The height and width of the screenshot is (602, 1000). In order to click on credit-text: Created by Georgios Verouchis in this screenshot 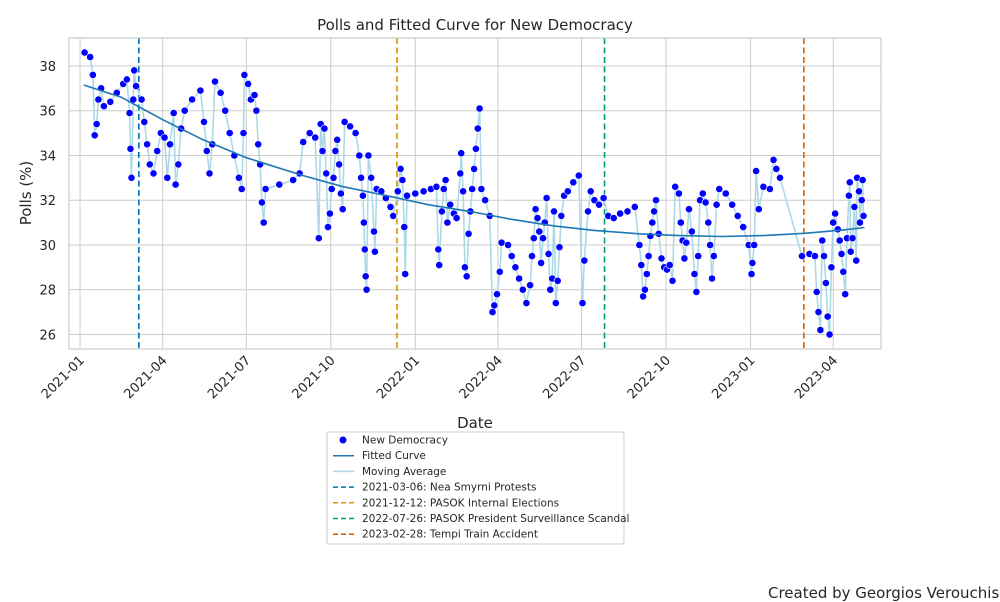, I will do `click(884, 593)`.